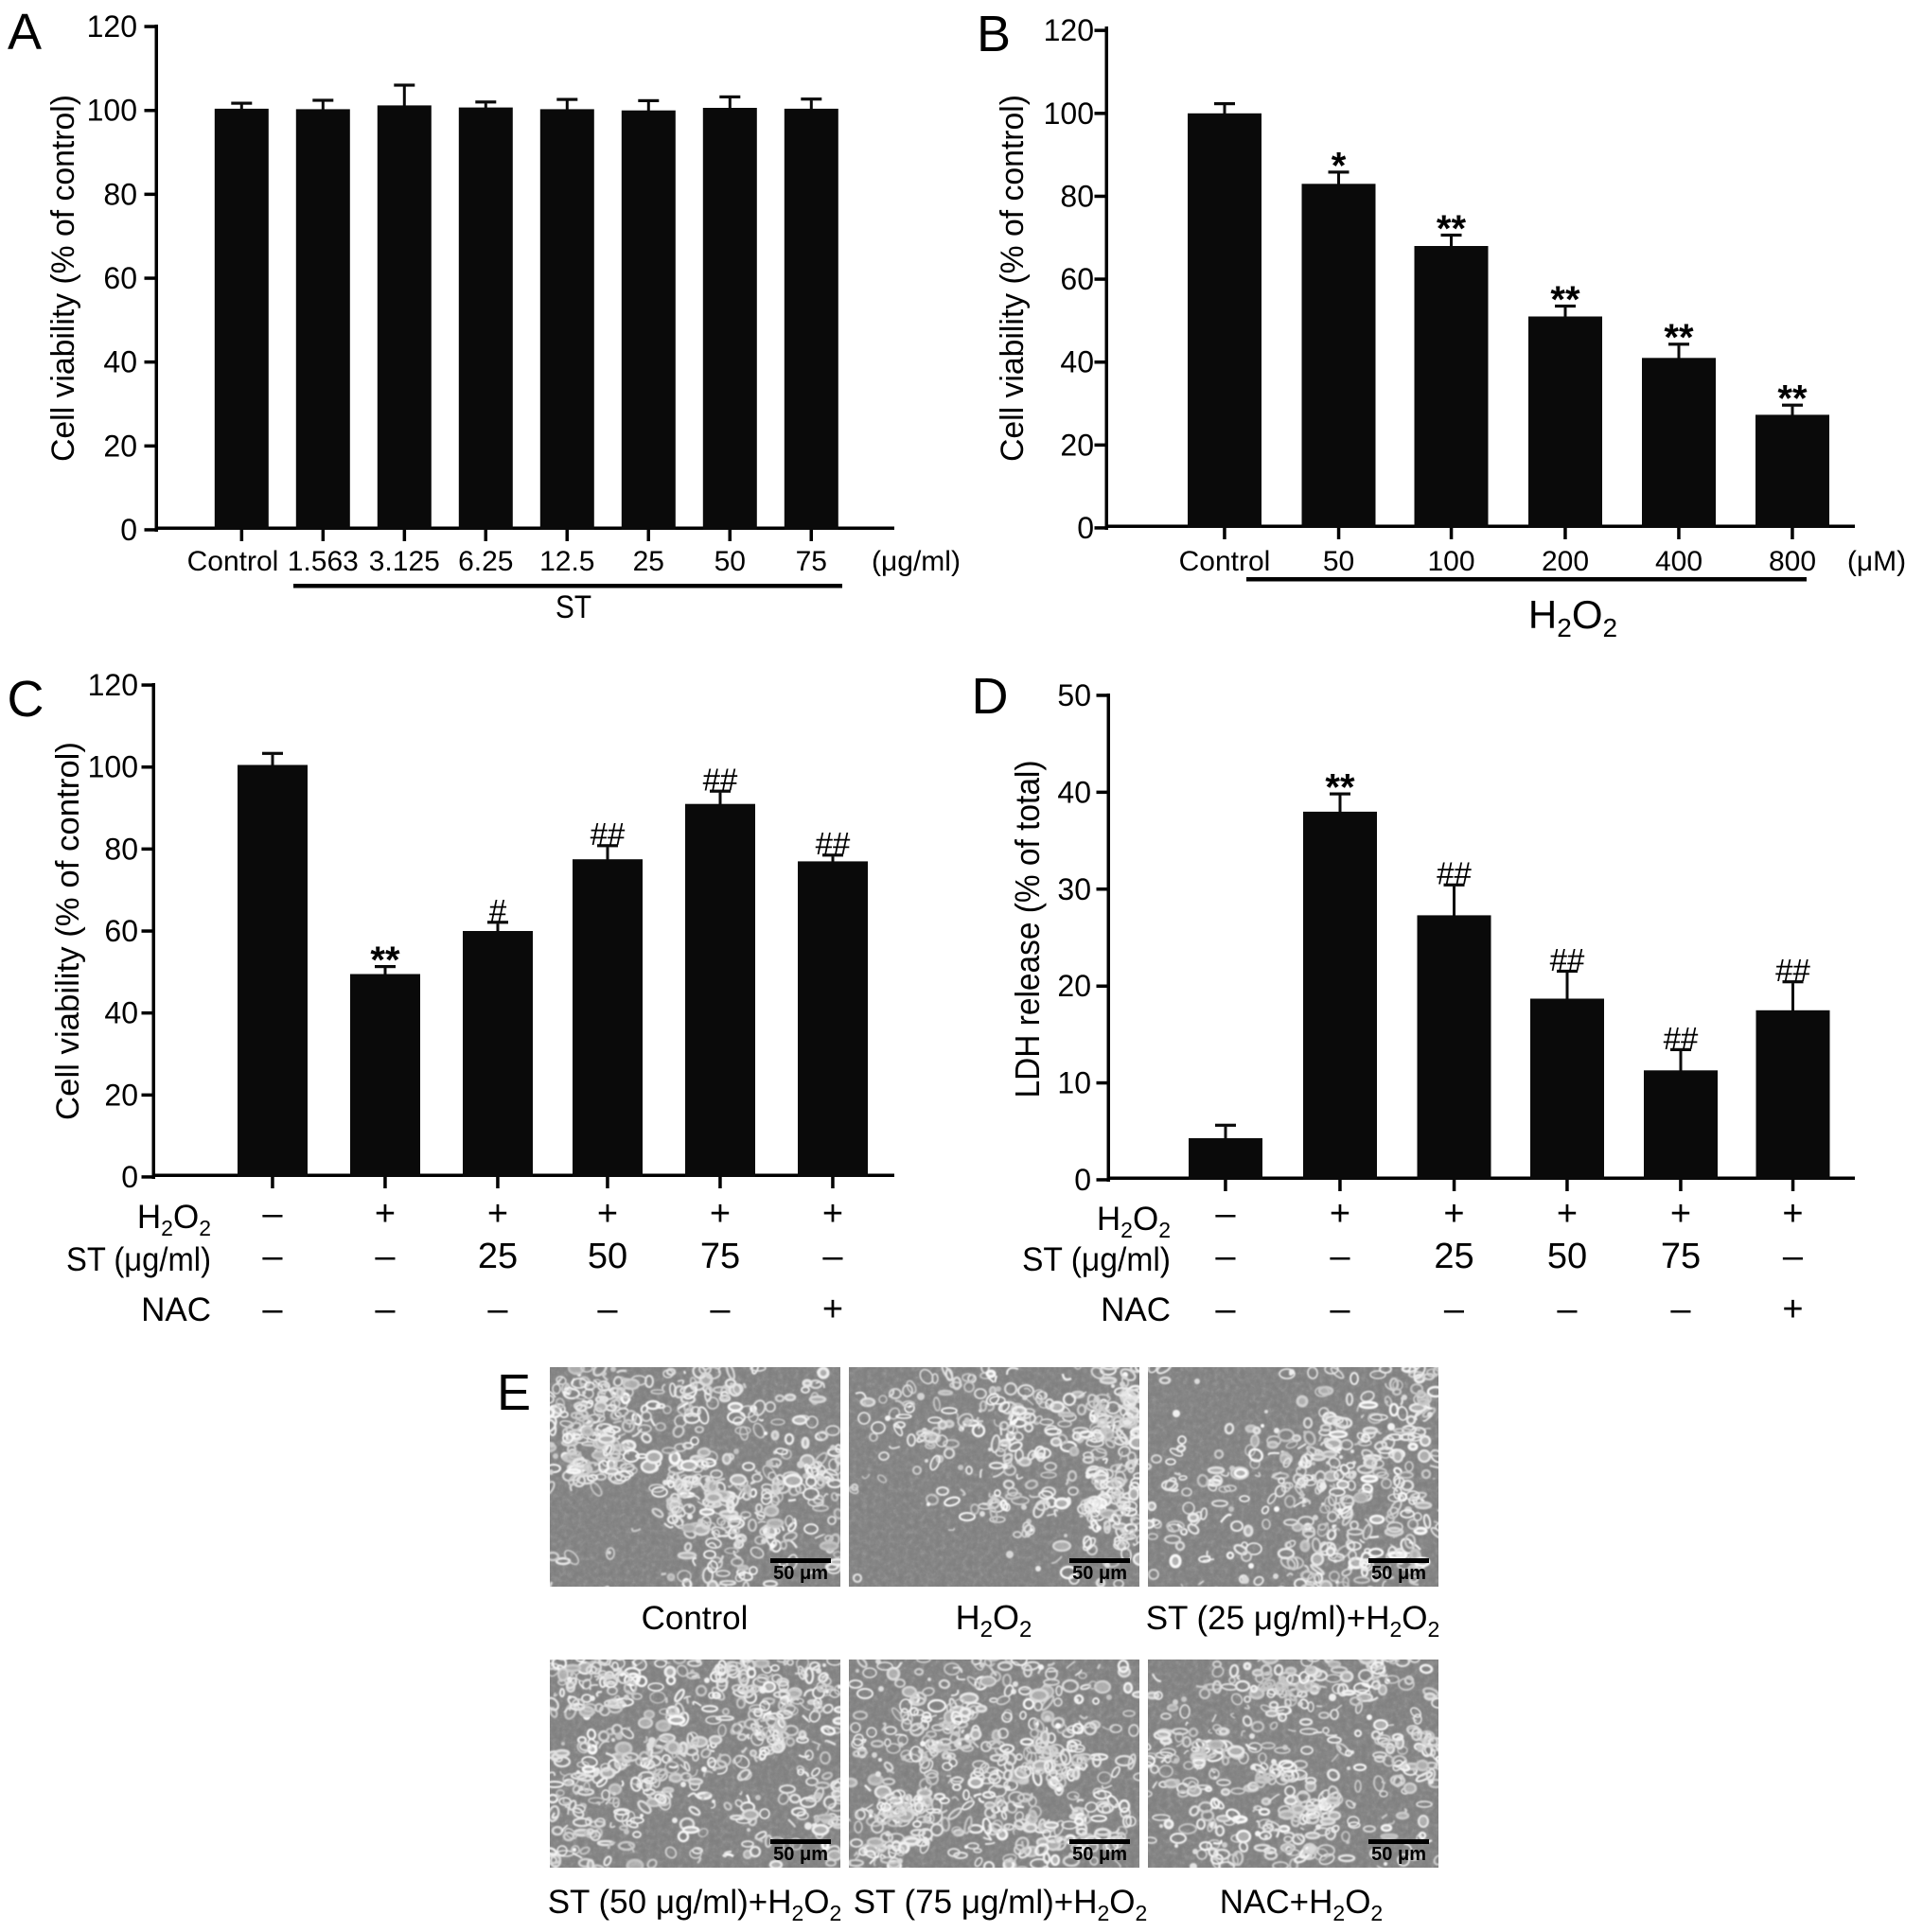  I want to click on svg-text: C, so click(26, 699).